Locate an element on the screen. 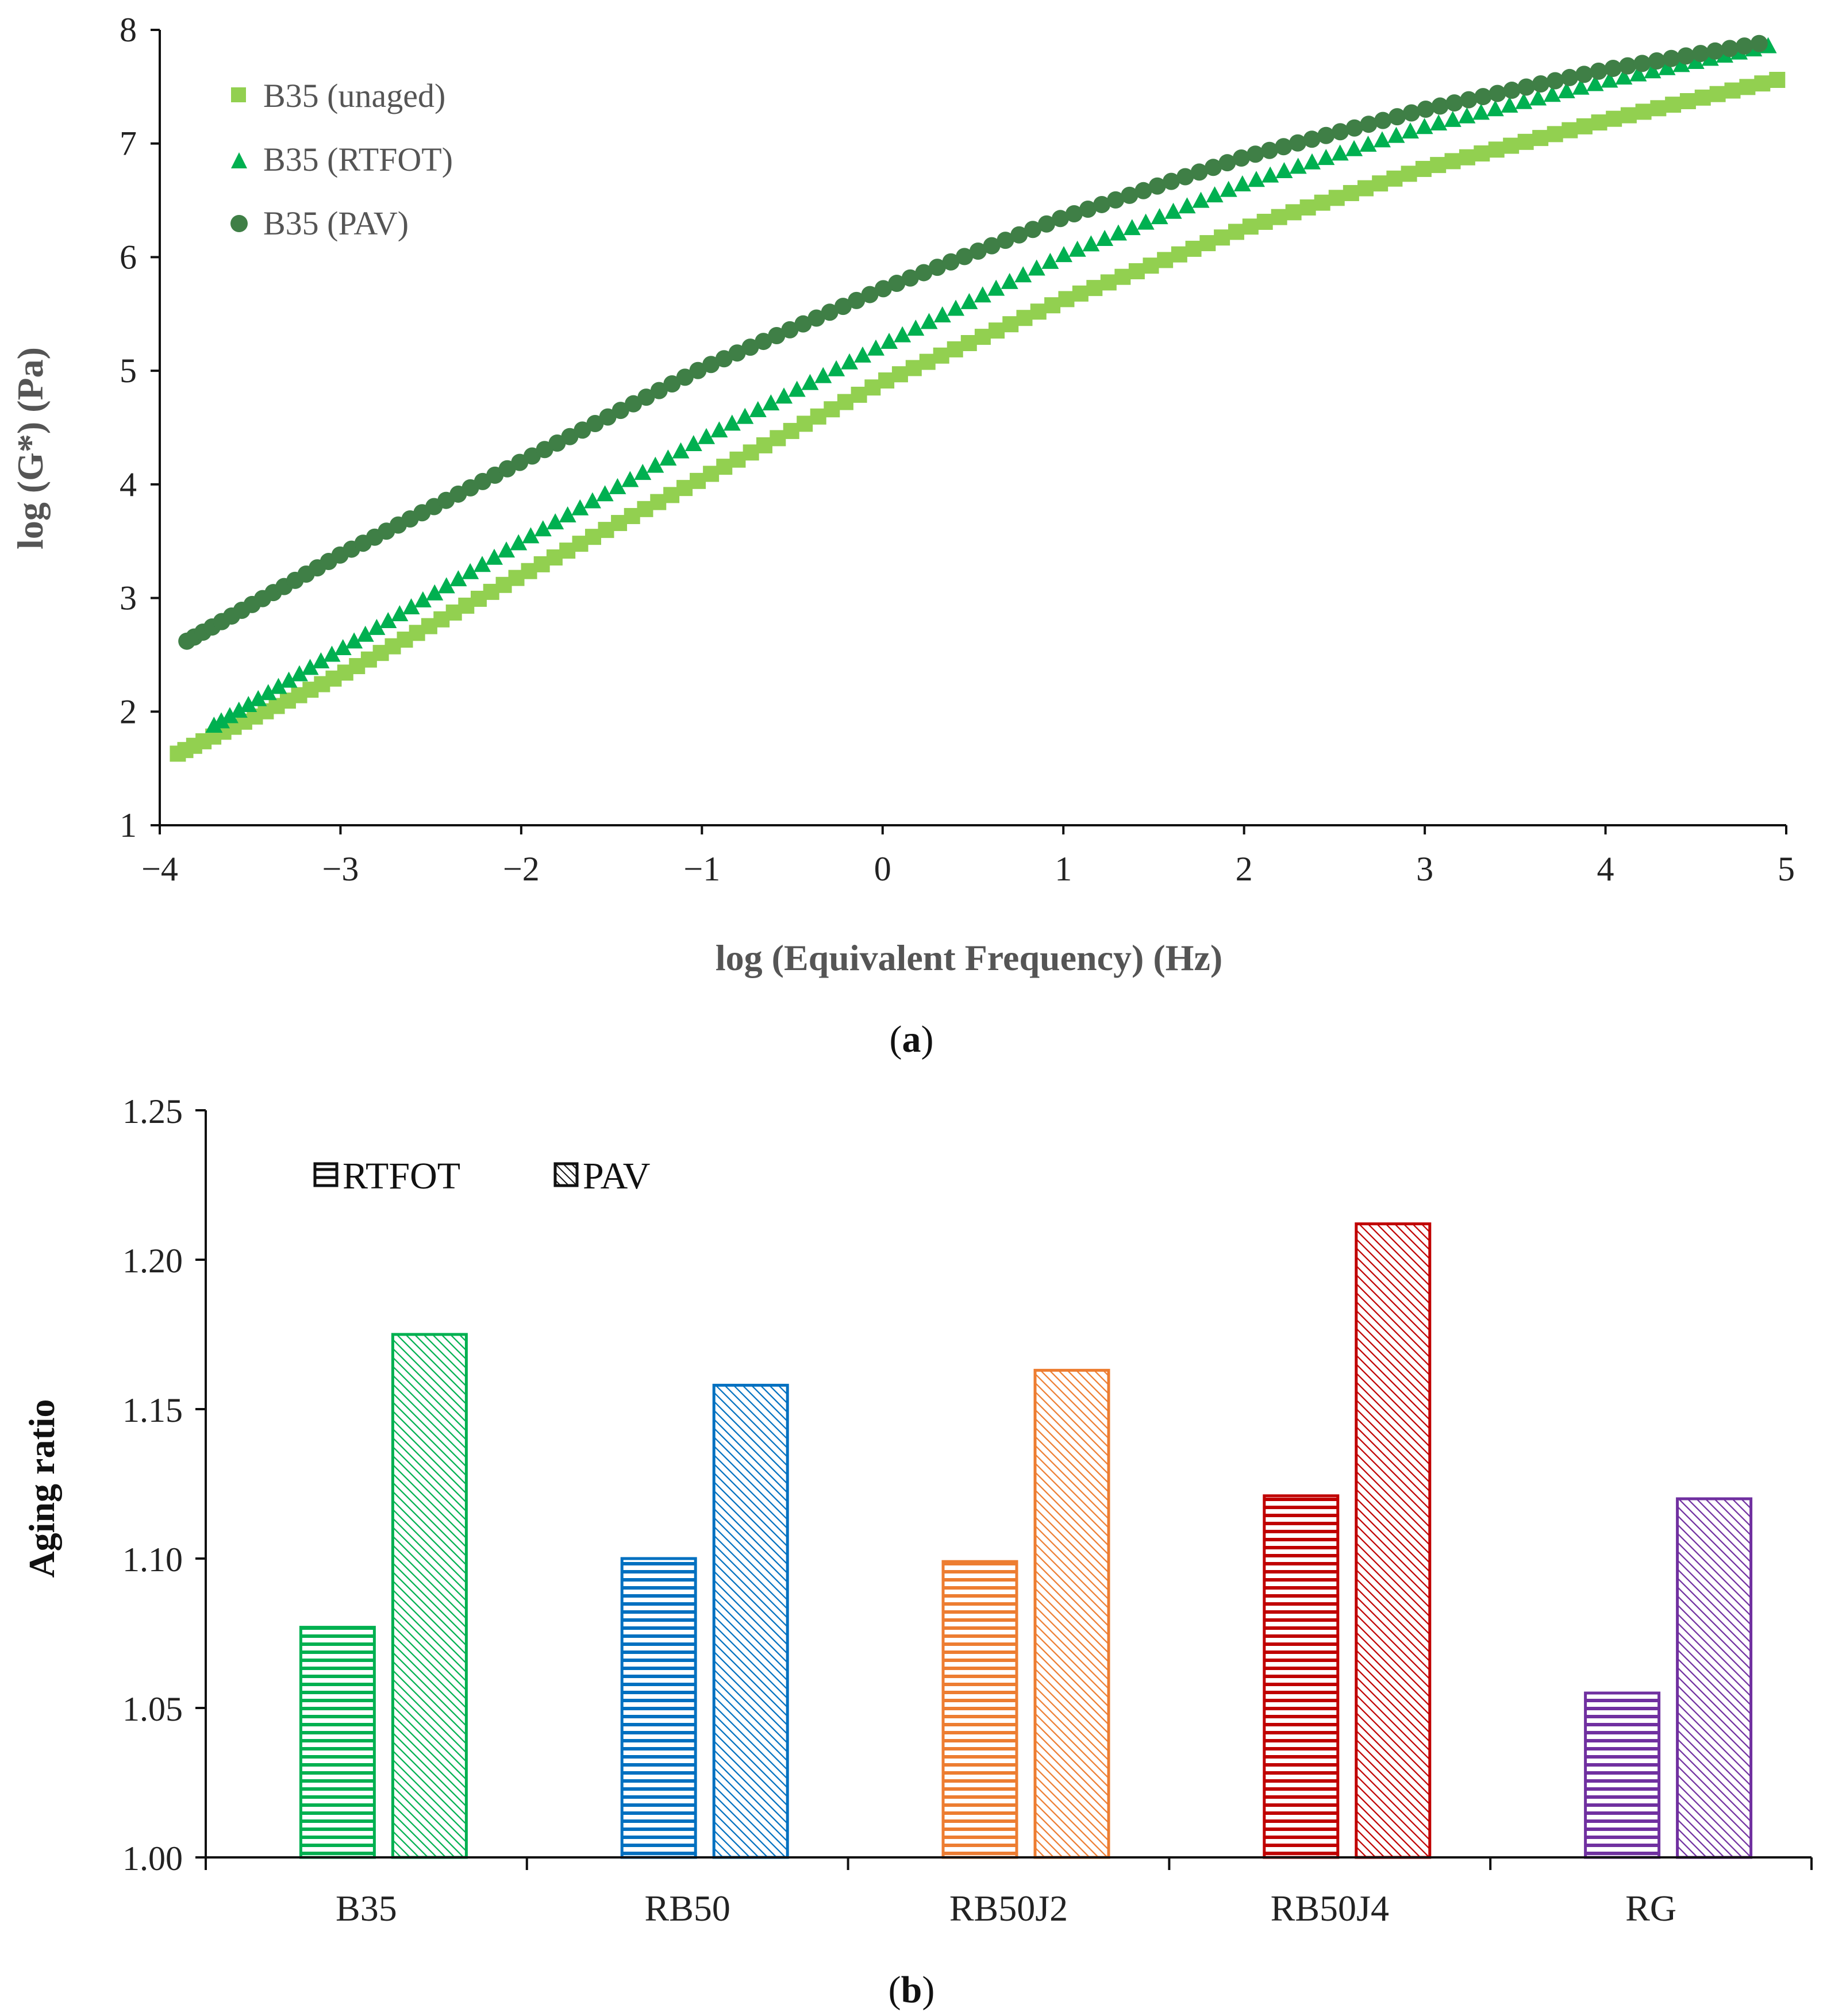 This screenshot has height=2016, width=1823. y-tick-label: 4 is located at coordinates (128, 484).